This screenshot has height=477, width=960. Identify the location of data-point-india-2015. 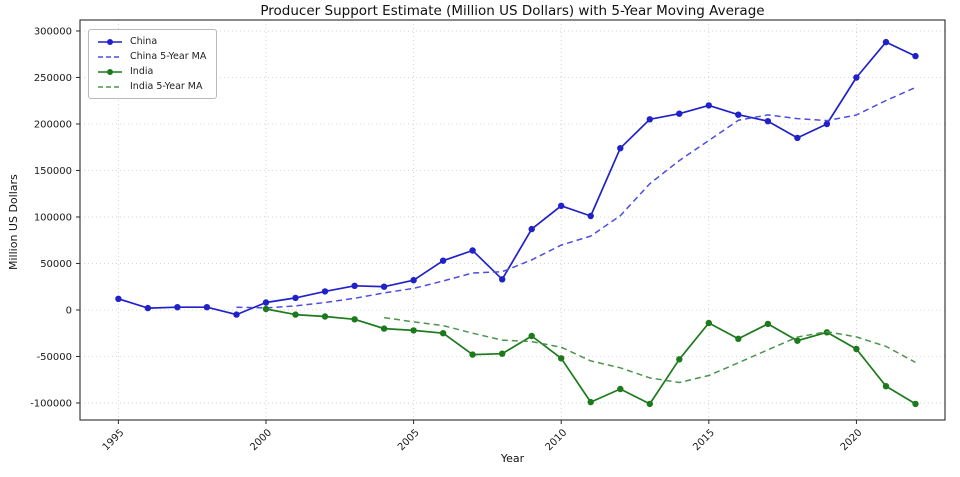
(708, 323).